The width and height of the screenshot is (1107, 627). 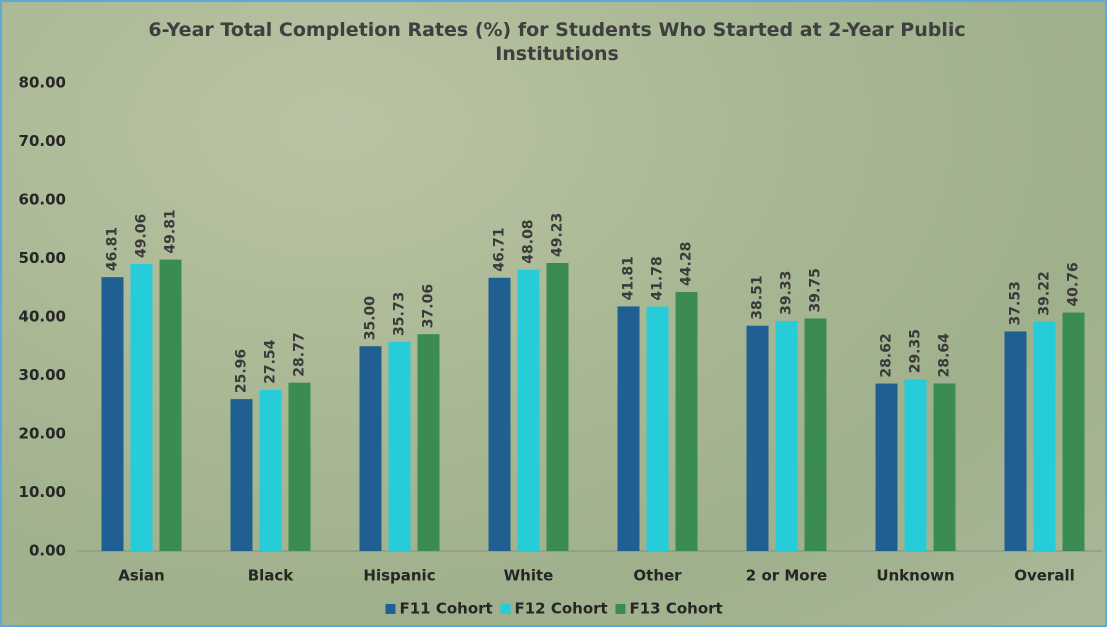 I want to click on data-label: 46.81, so click(x=113, y=249).